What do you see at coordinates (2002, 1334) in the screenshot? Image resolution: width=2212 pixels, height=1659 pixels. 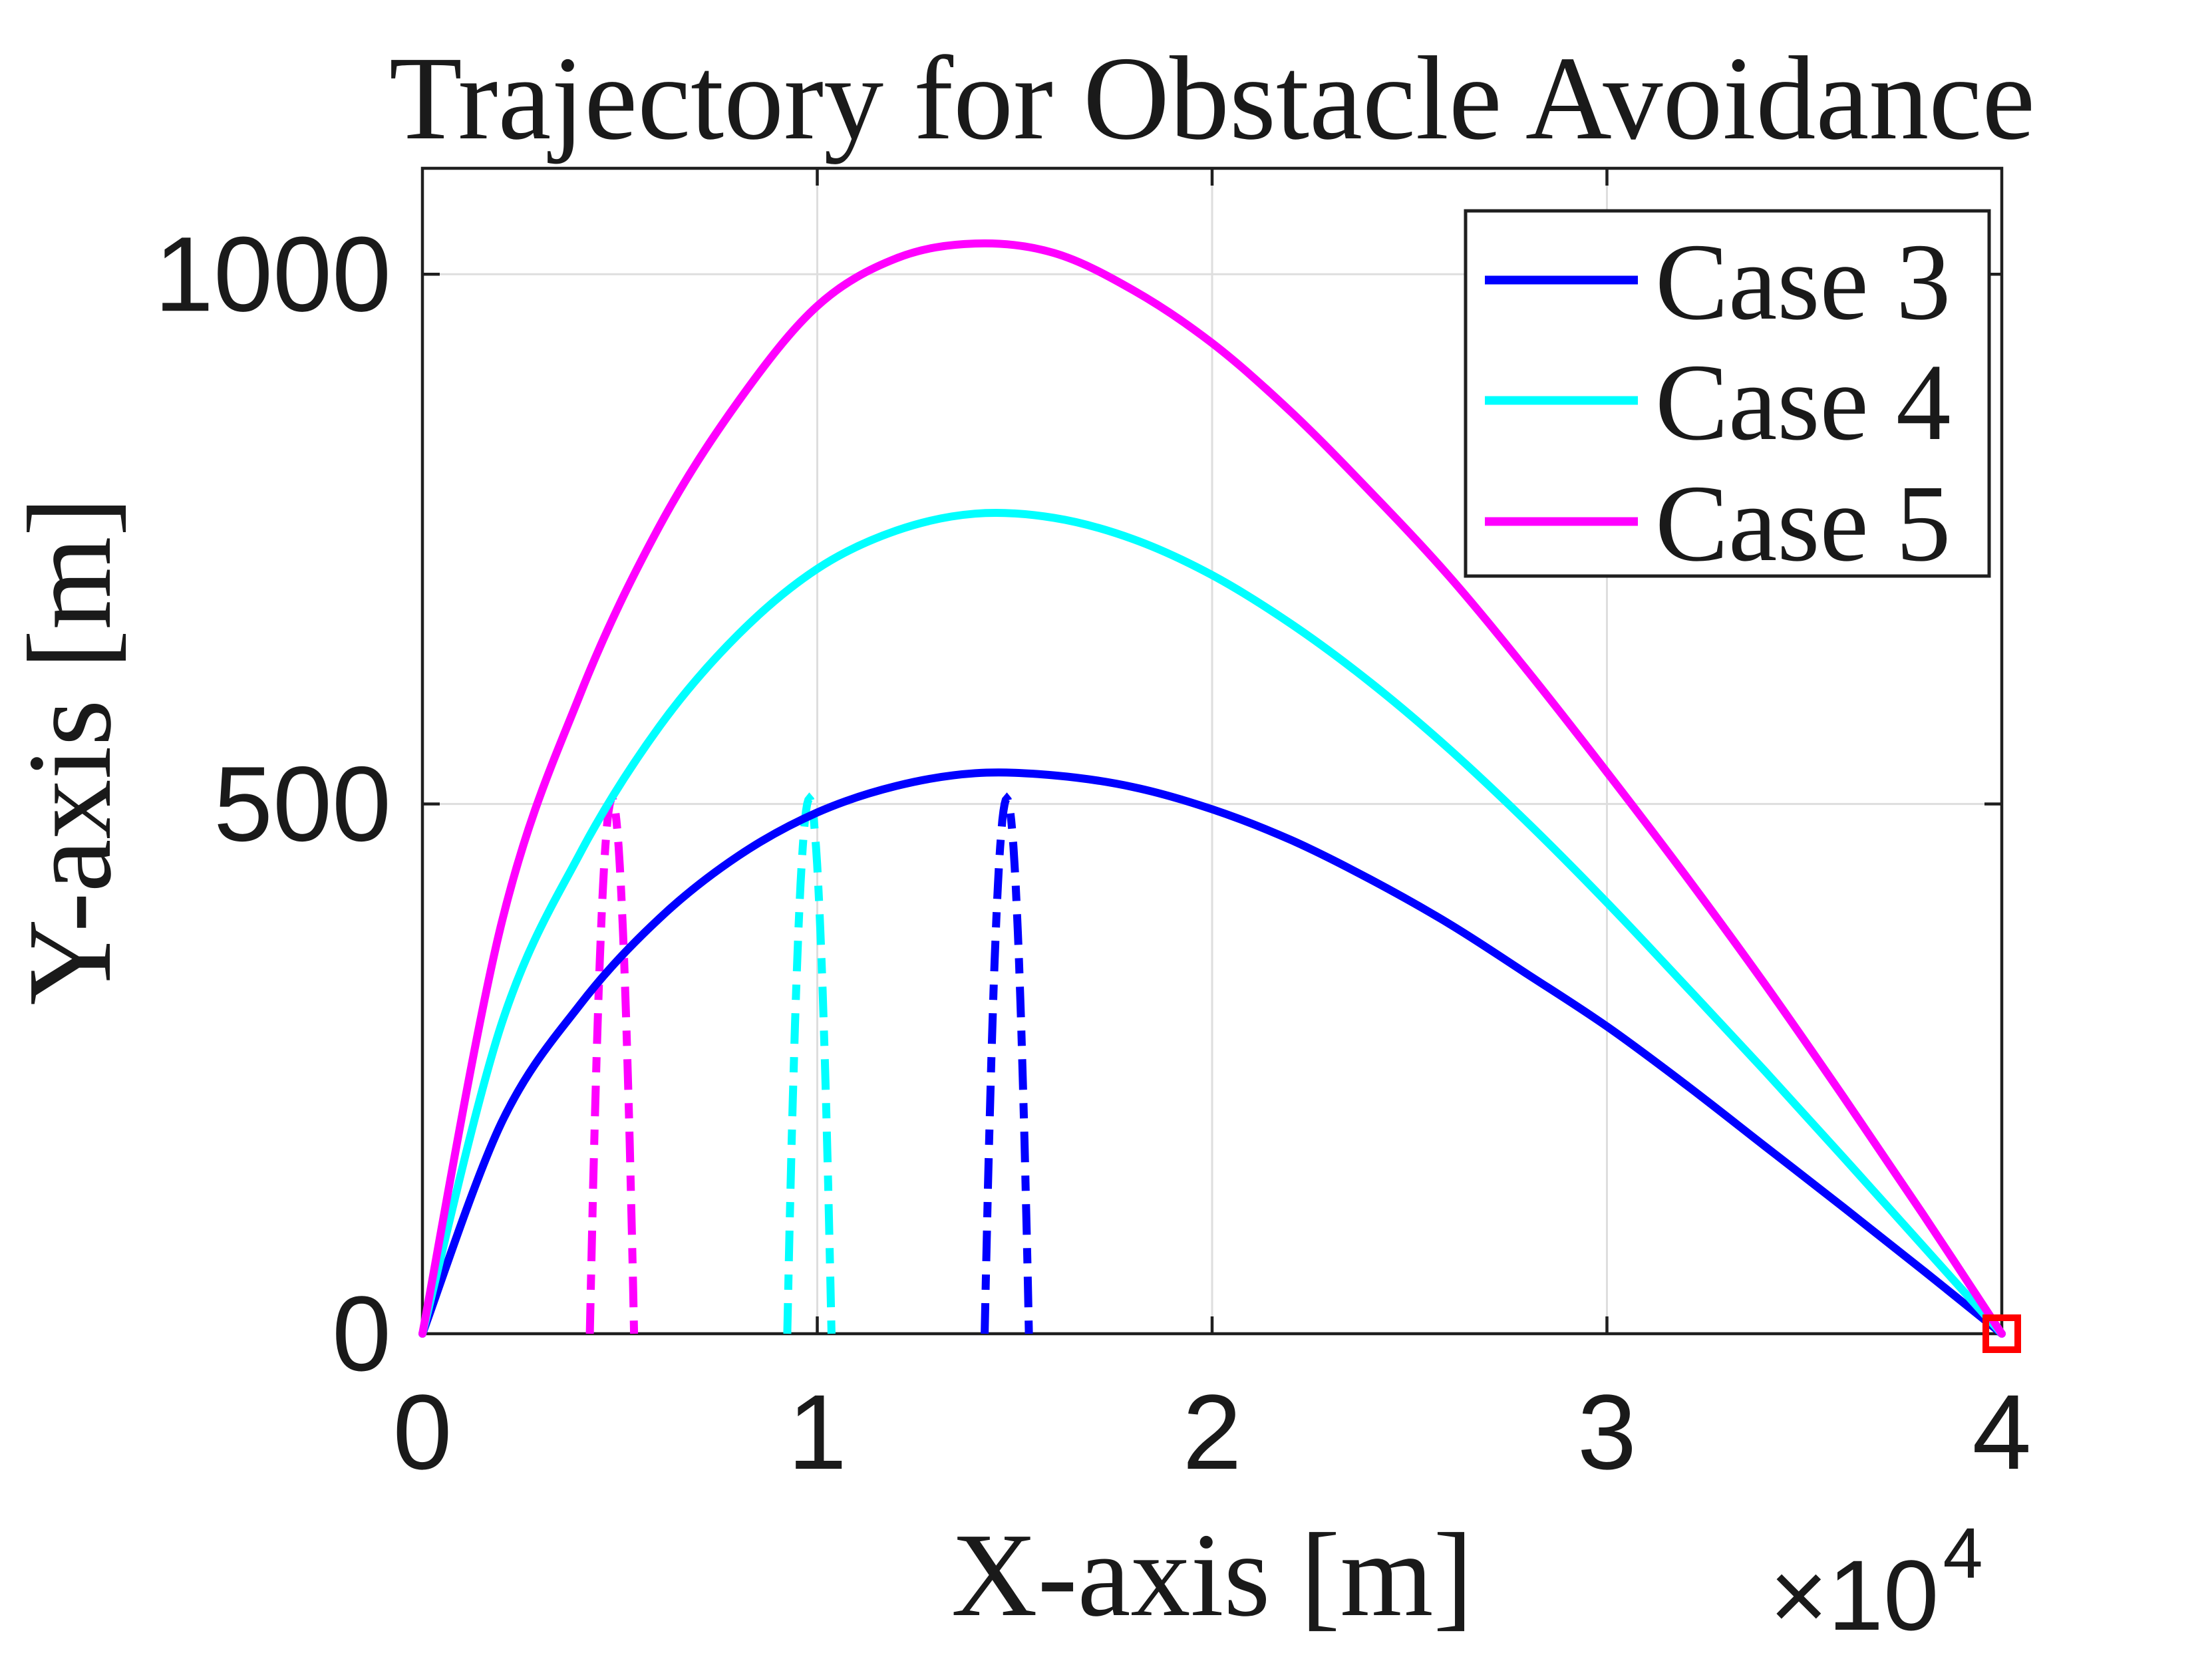 I see `end-point-marker` at bounding box center [2002, 1334].